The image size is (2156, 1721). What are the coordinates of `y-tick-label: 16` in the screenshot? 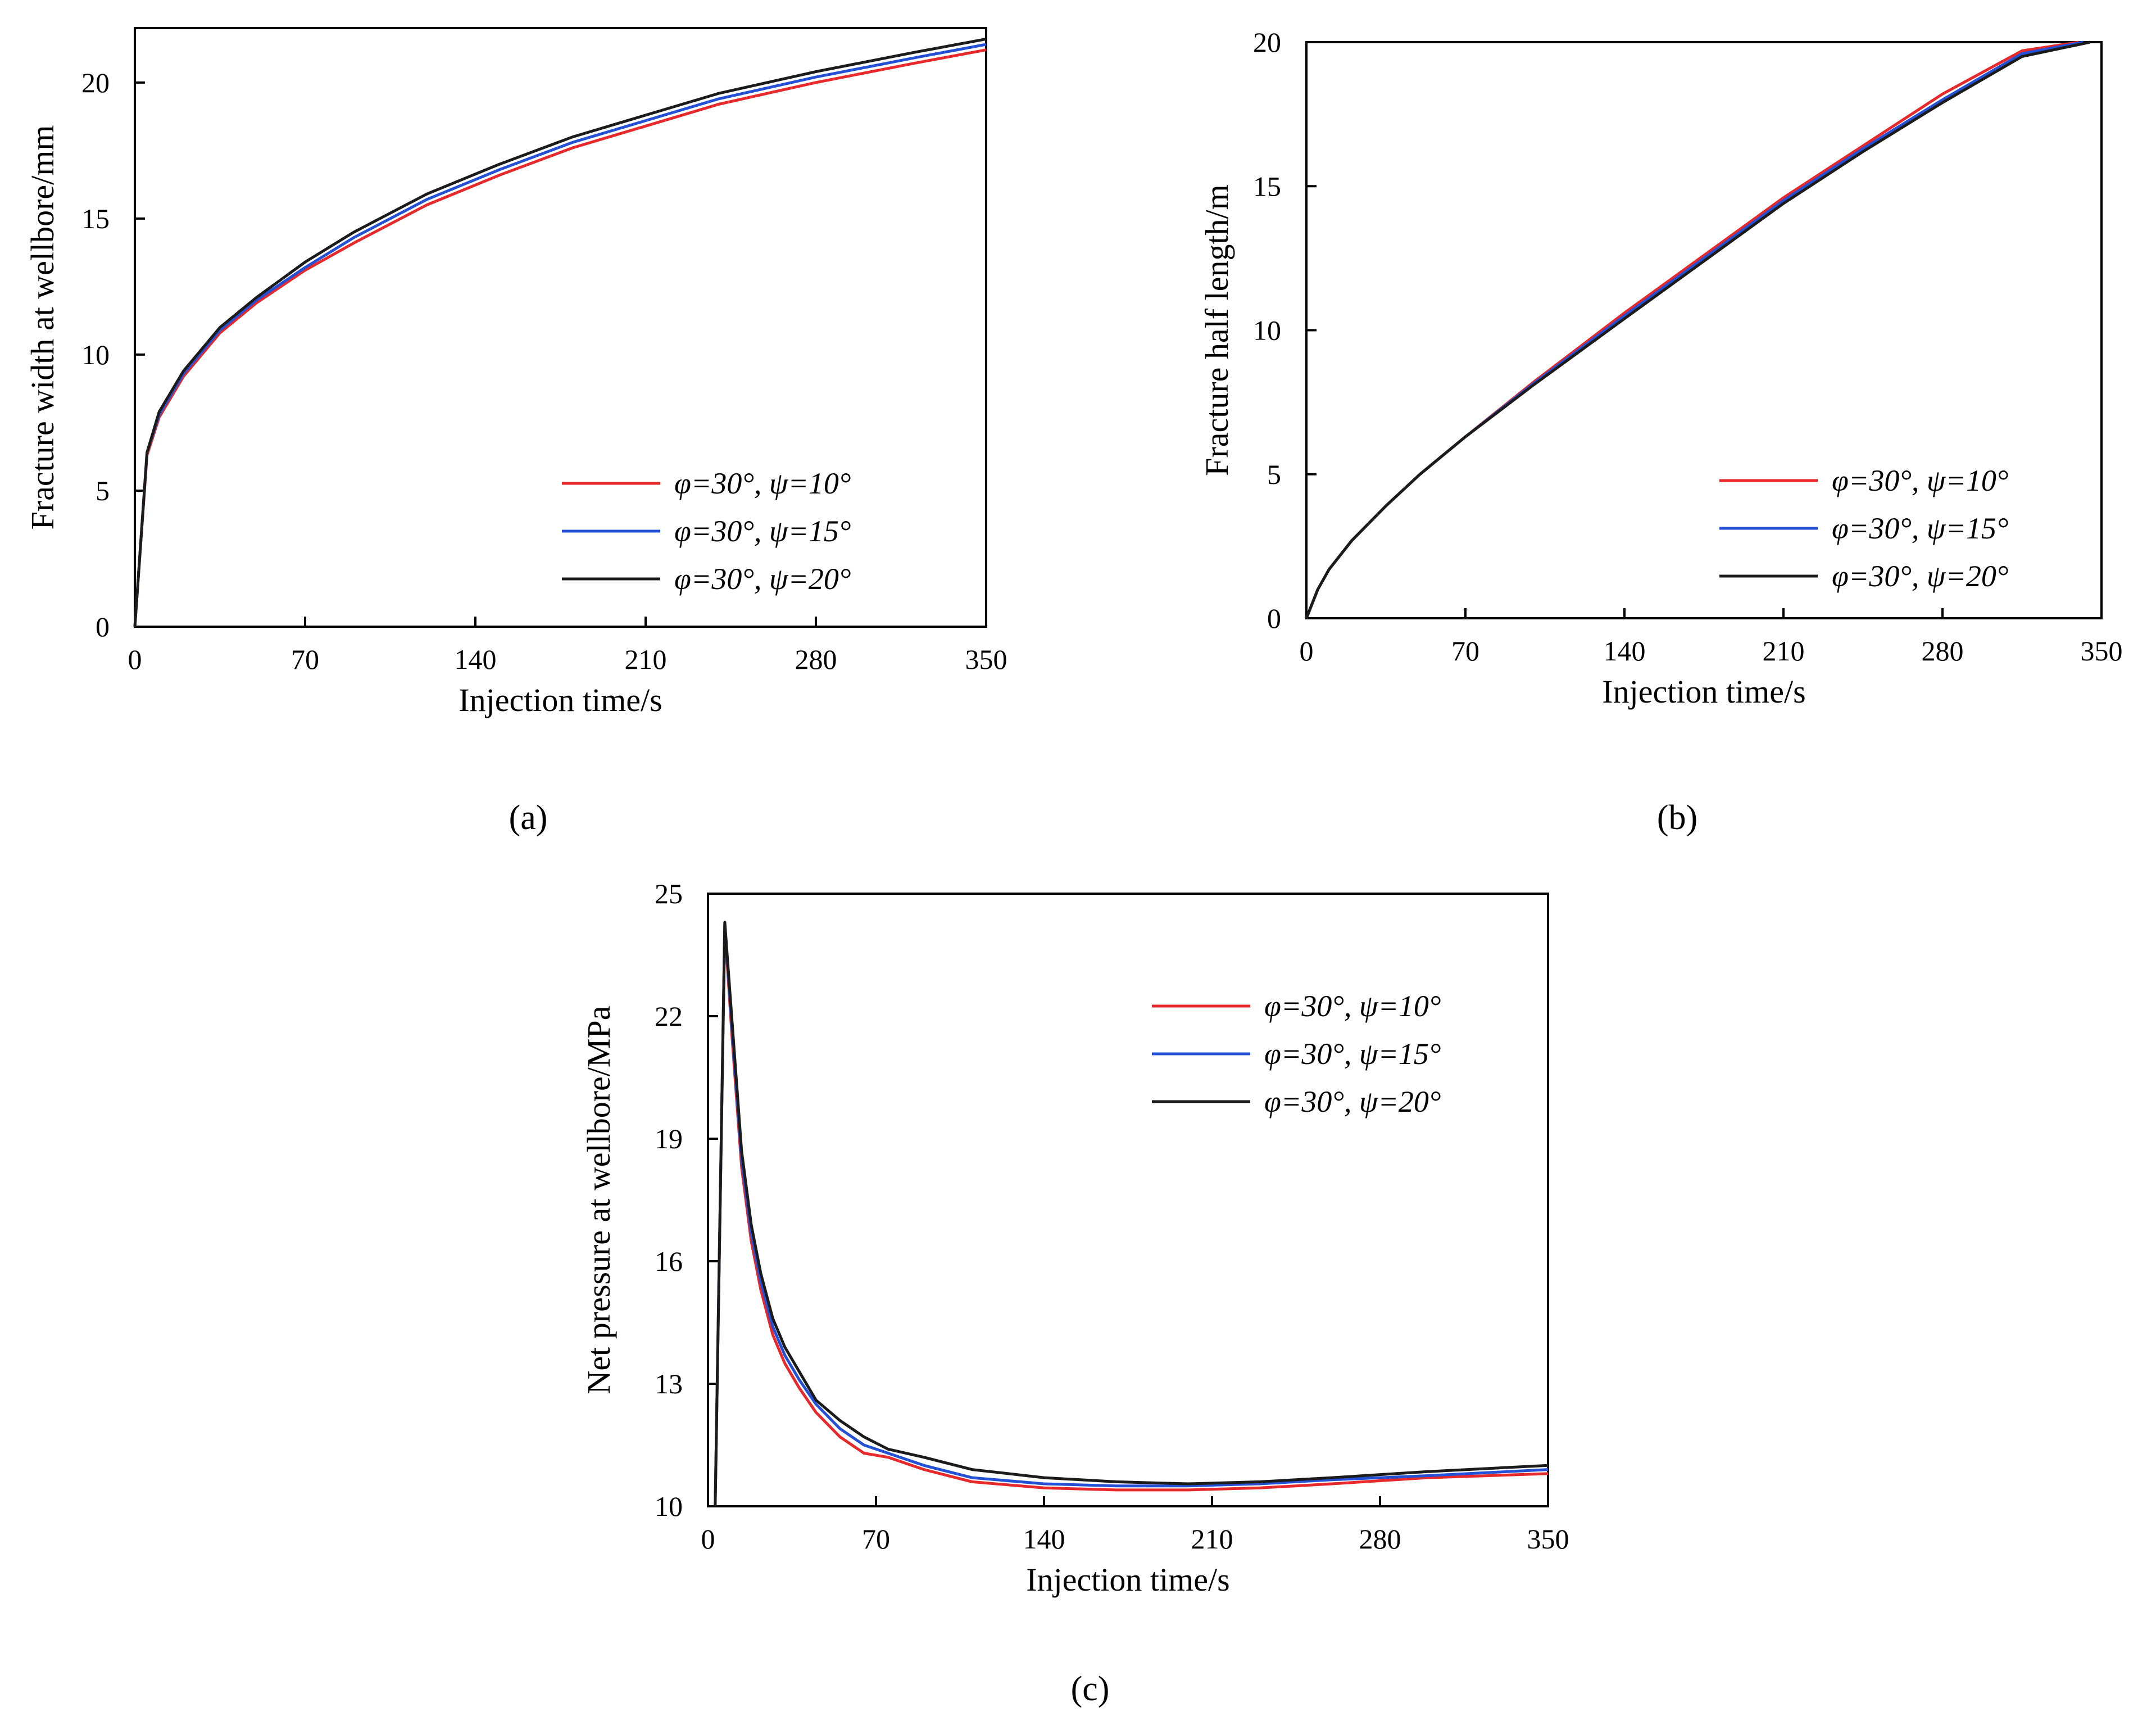 It's located at (669, 1261).